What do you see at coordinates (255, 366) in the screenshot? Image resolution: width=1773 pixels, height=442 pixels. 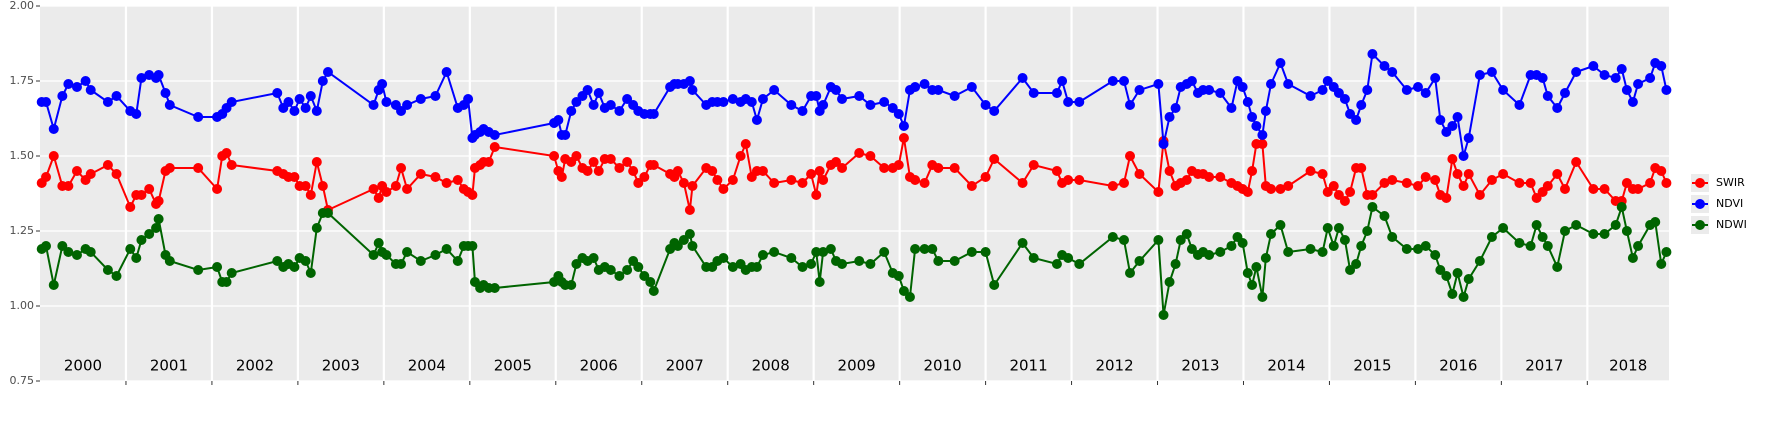 I see `year-label: 2002` at bounding box center [255, 366].